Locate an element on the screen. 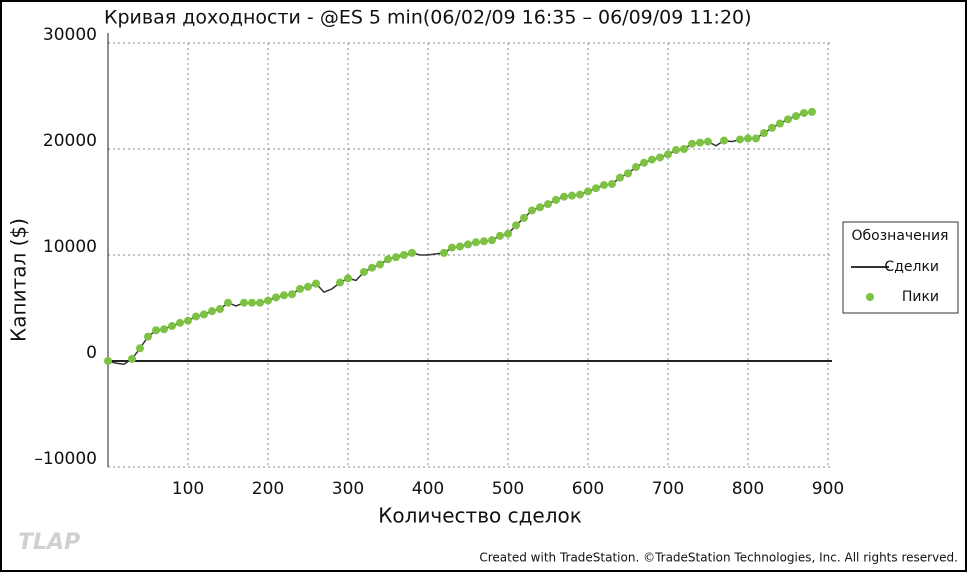 This screenshot has height=576, width=967. legend-label: Пики is located at coordinates (920, 297).